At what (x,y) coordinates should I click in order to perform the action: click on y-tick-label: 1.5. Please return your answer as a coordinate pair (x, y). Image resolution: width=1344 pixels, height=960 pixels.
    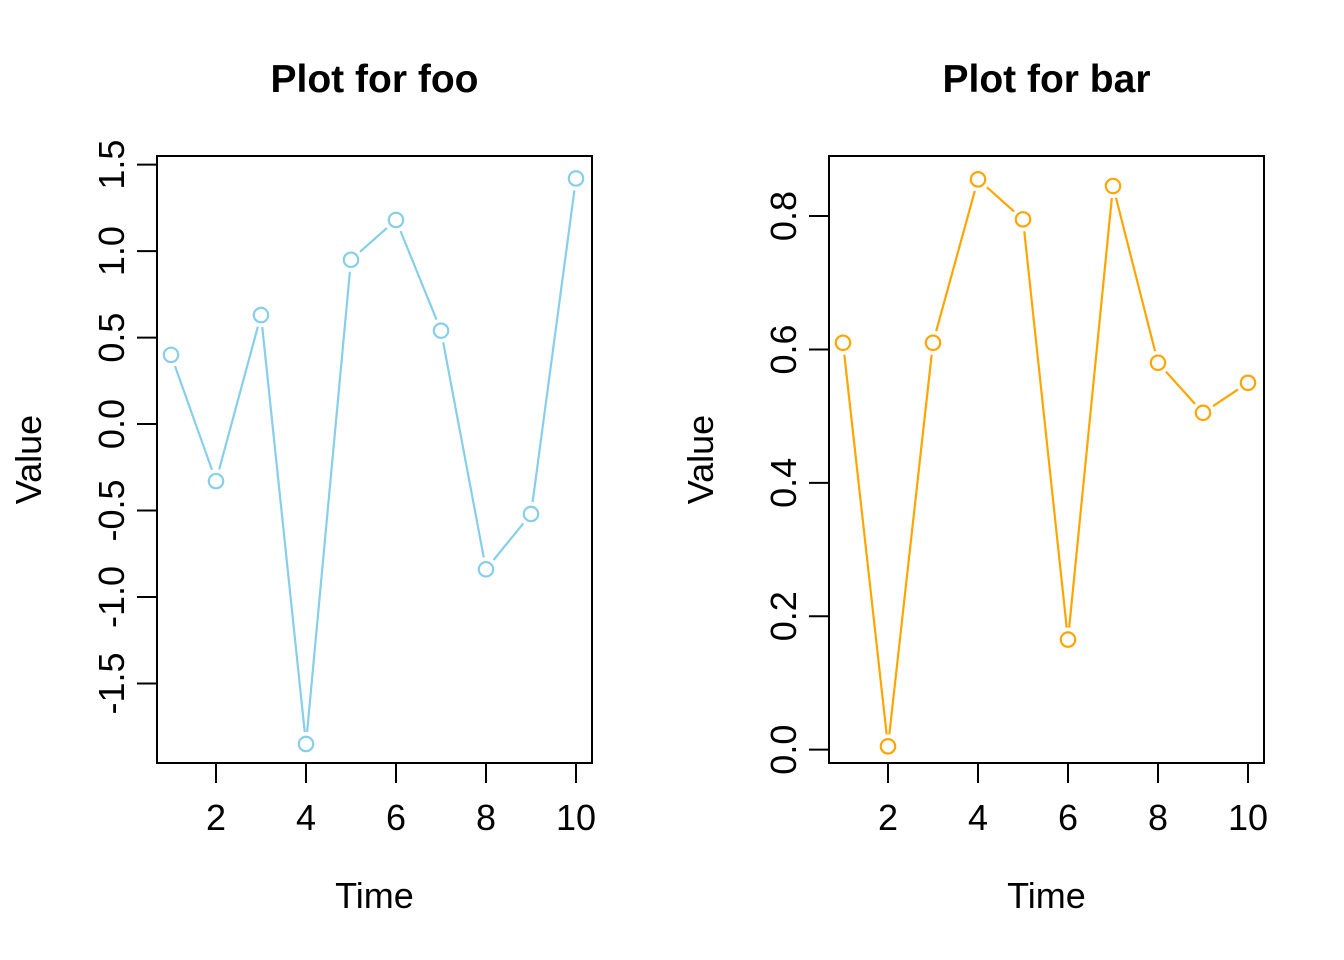
    Looking at the image, I should click on (111, 165).